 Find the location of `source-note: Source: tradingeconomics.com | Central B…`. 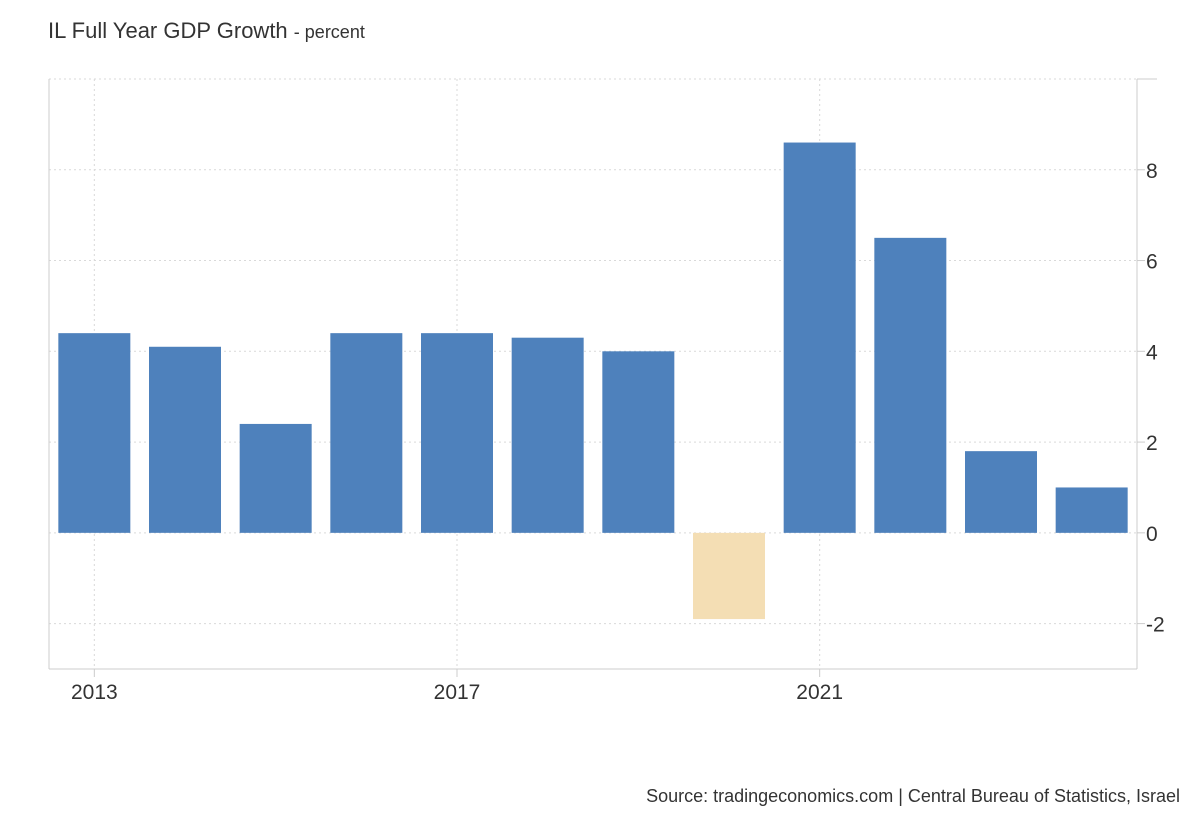

source-note: Source: tradingeconomics.com | Central B… is located at coordinates (913, 796).